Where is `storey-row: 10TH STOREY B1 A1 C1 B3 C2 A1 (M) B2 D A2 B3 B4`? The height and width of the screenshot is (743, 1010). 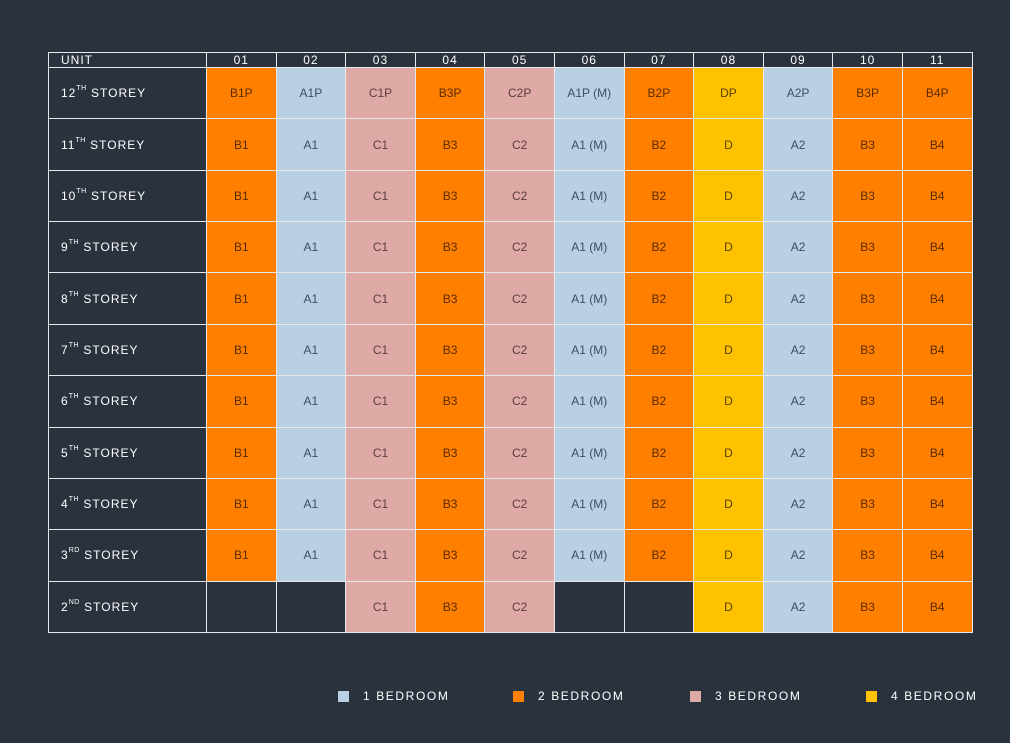 storey-row: 10TH STOREY B1 A1 C1 B3 C2 A1 (M) B2 D A2 B3 B4 is located at coordinates (510, 196).